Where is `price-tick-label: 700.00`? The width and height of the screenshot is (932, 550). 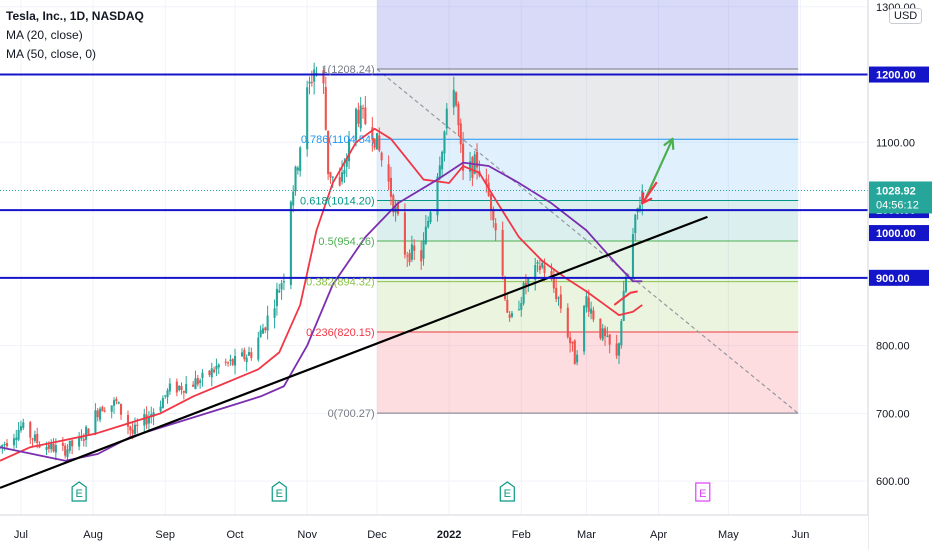 price-tick-label: 700.00 is located at coordinates (893, 414).